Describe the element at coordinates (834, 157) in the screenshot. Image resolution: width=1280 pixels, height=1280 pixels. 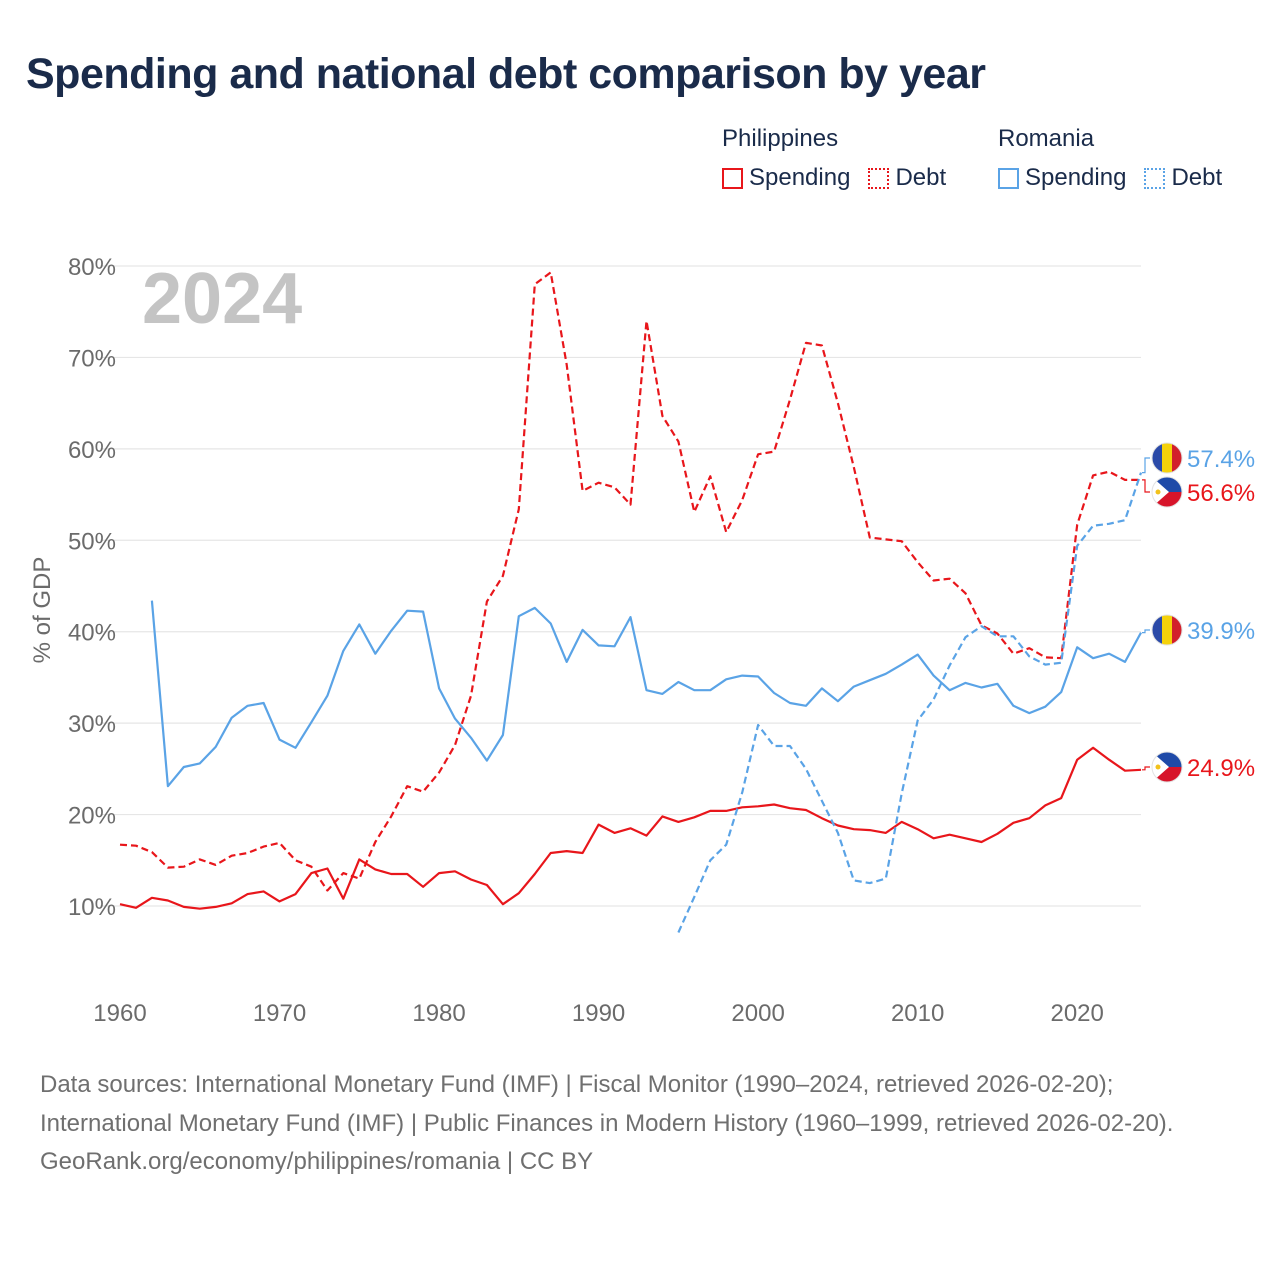
I see `legend-philippines: Philippines Spending Debt` at that location.